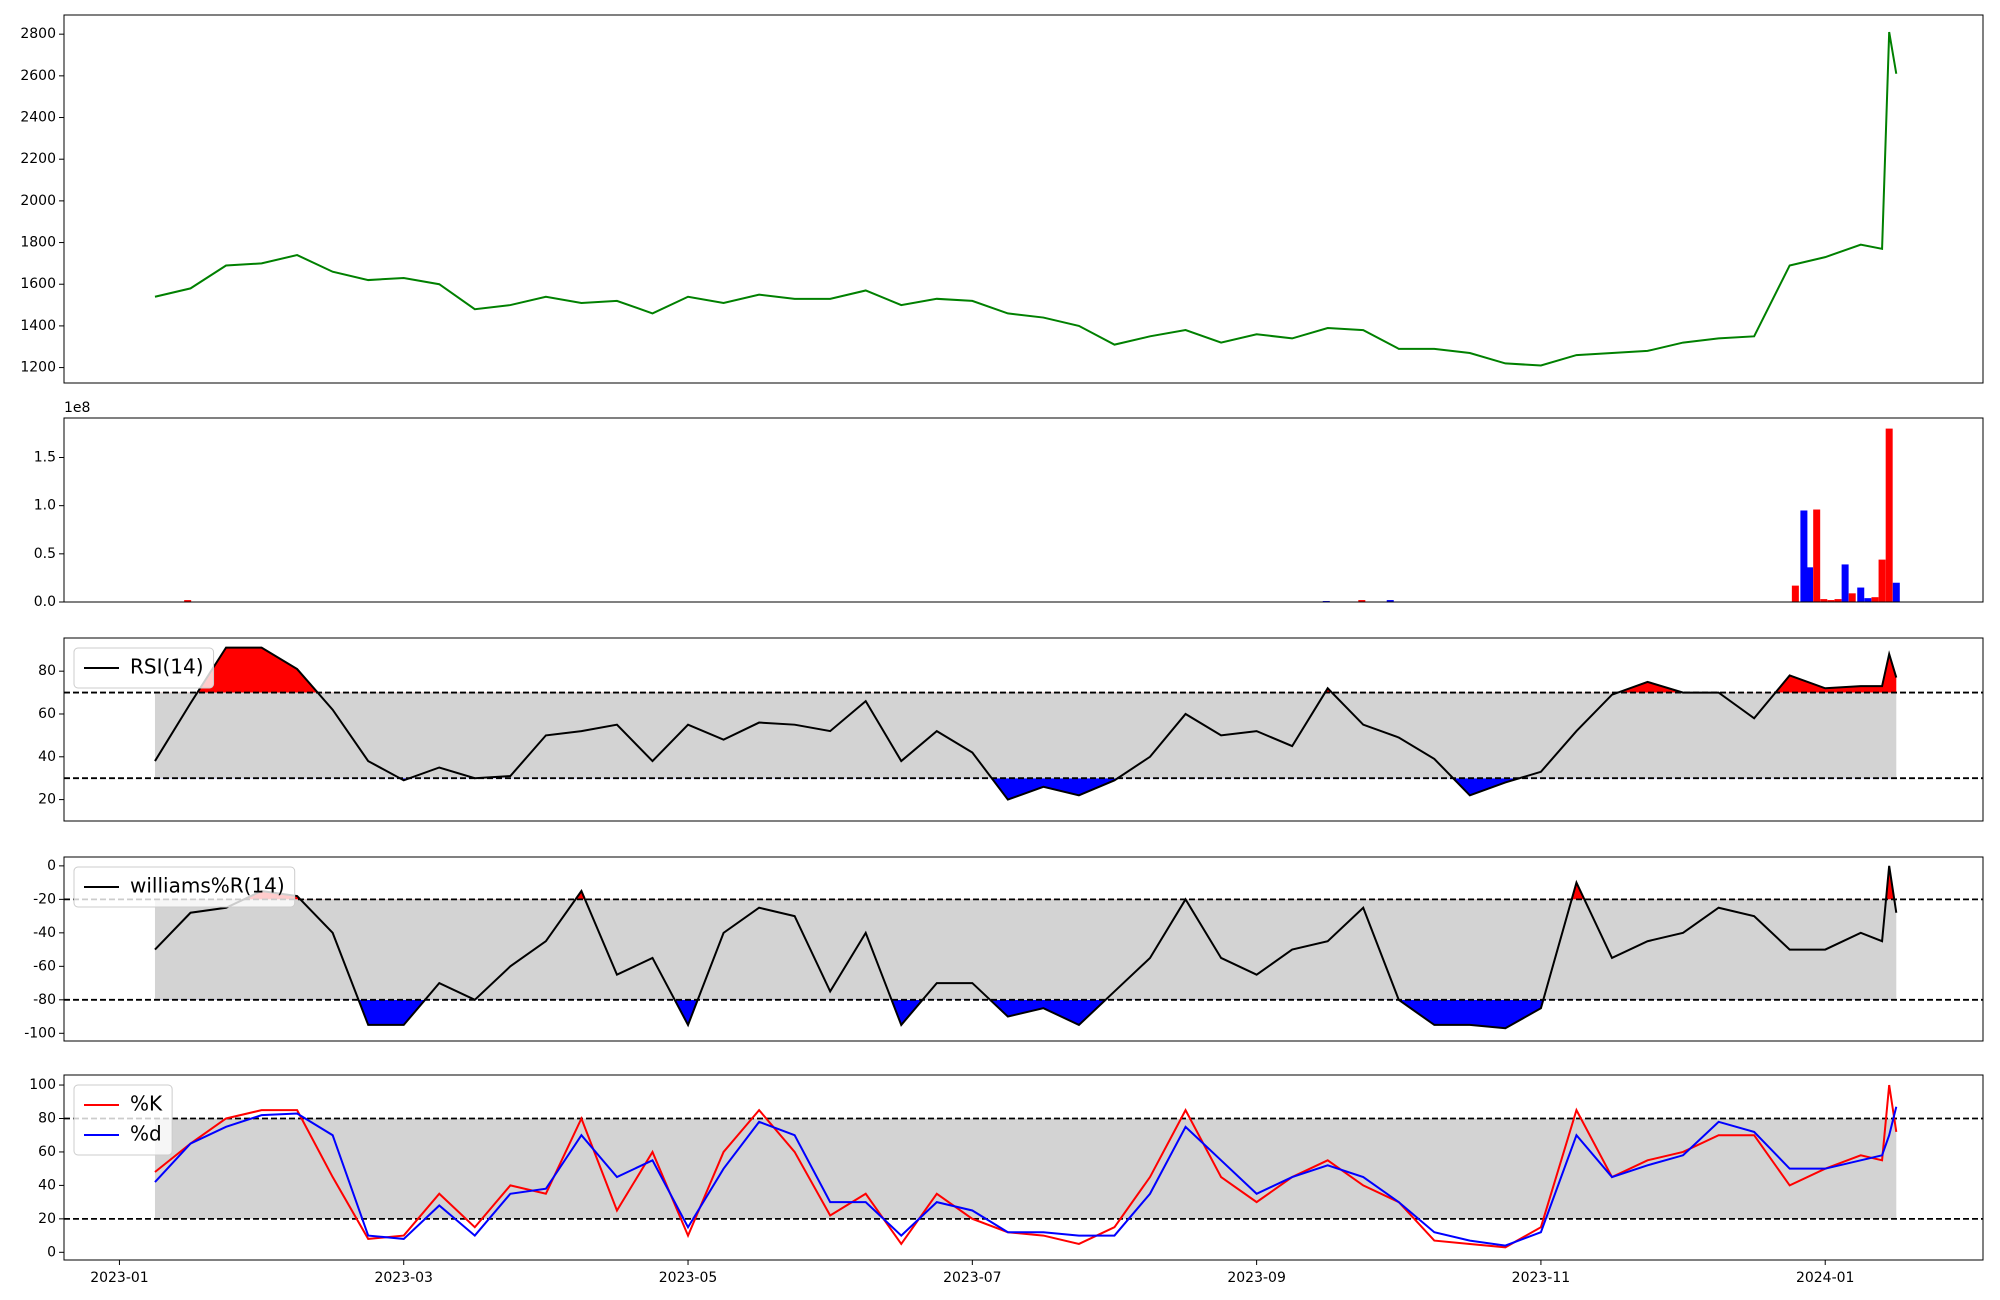  I want to click on y-tick-label: 2000, so click(38, 201).